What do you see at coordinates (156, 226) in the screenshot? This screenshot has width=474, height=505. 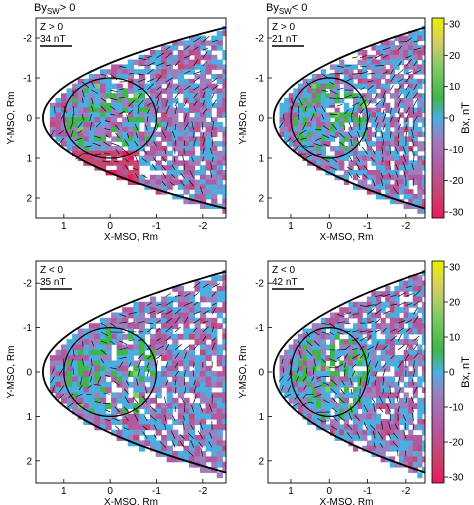 I see `x-tick-label: -1` at bounding box center [156, 226].